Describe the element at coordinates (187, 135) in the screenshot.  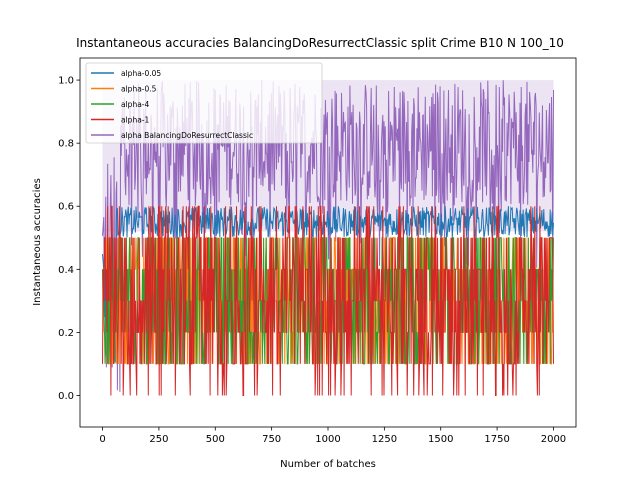
I see `legend-label: alpha BalancingDoResurrectClassic` at that location.